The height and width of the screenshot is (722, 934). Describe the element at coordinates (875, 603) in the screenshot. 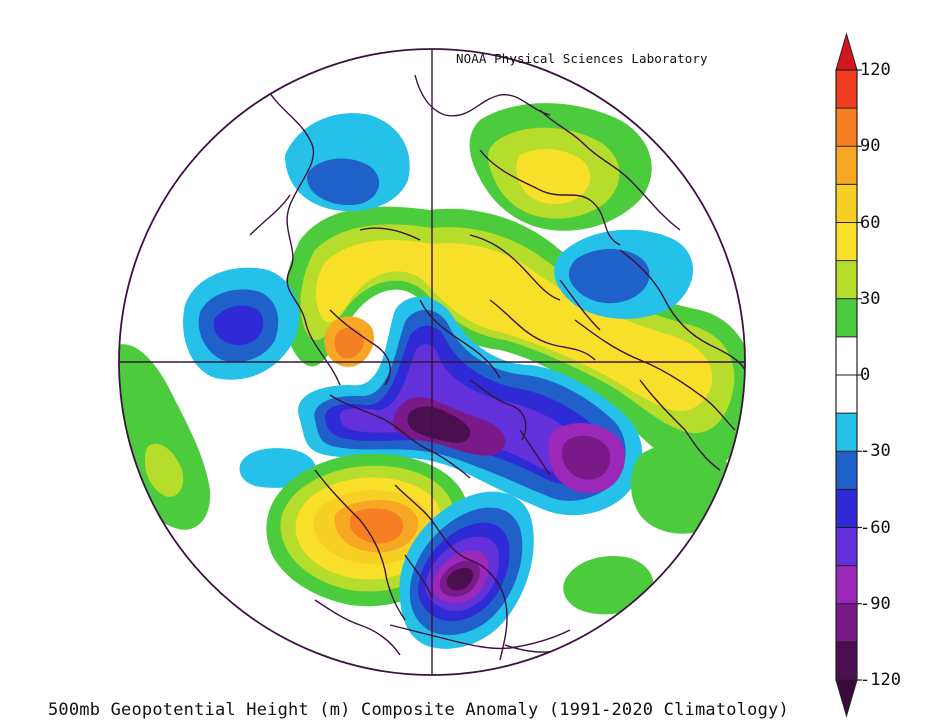

I see `colorbar-tick-label: -90` at that location.